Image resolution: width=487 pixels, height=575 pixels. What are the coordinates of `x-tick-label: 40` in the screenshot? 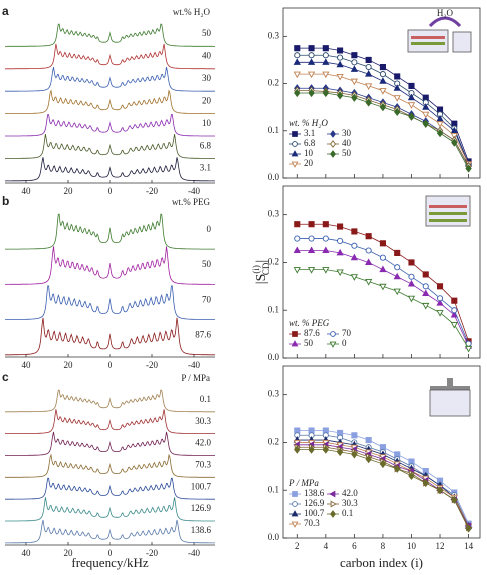 It's located at (27, 365).